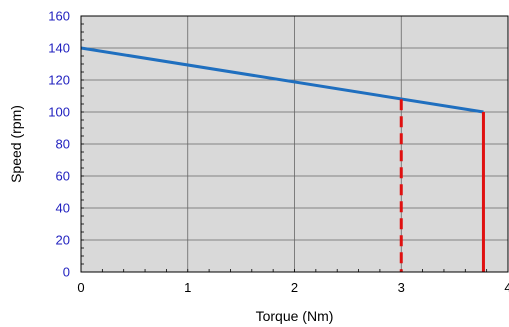  I want to click on x-tick-label: 4, so click(506, 287).